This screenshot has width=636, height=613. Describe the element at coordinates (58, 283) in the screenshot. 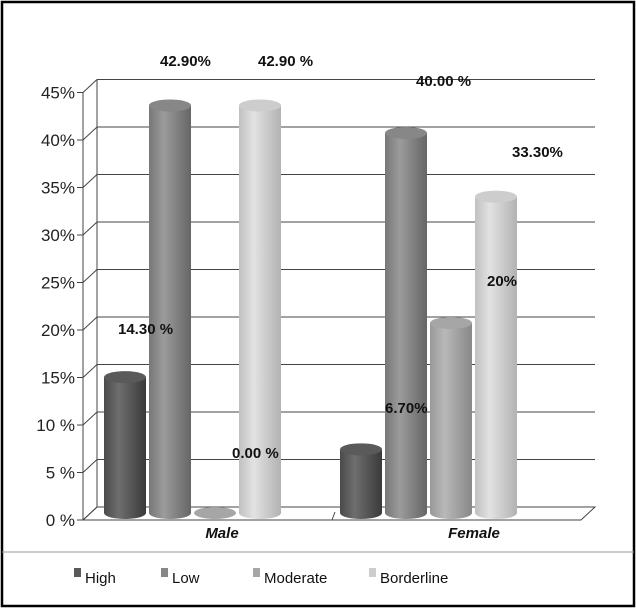

I see `y-tick-label: 25%` at that location.